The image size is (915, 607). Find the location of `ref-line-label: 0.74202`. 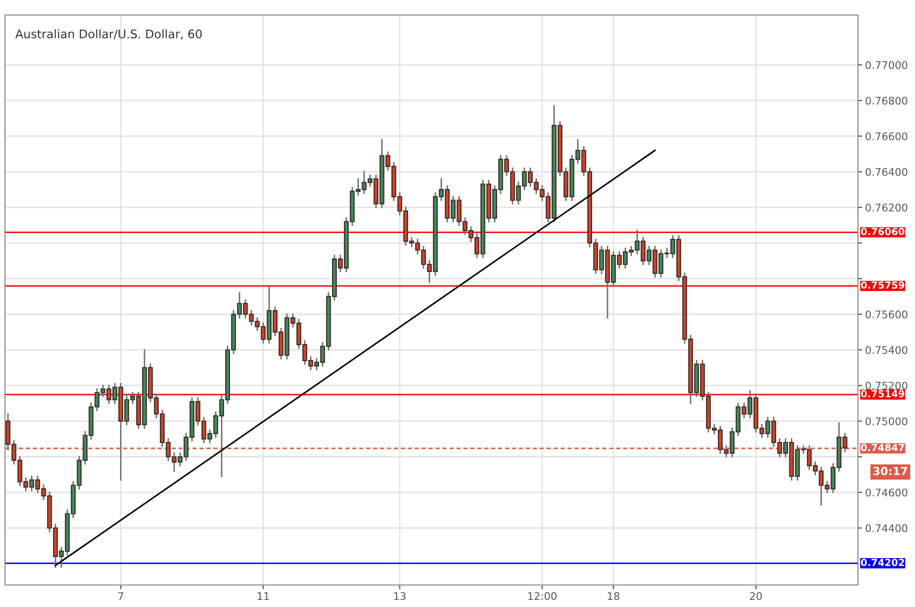

ref-line-label: 0.74202 is located at coordinates (882, 562).